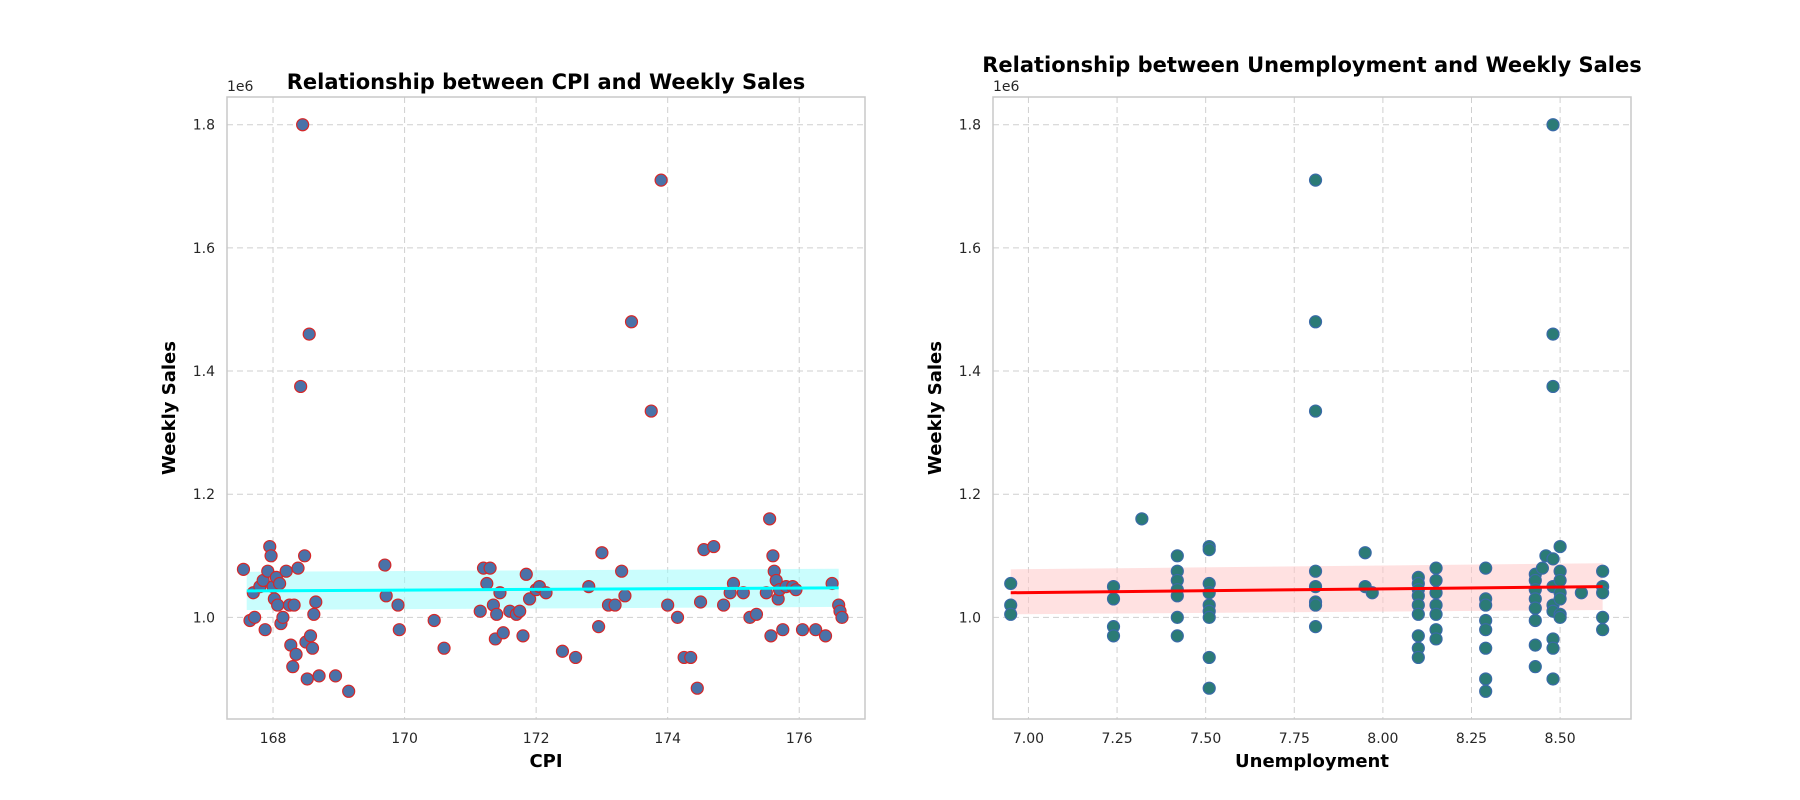  Describe the element at coordinates (1560, 739) in the screenshot. I see `x-tick-label: 8.50` at that location.